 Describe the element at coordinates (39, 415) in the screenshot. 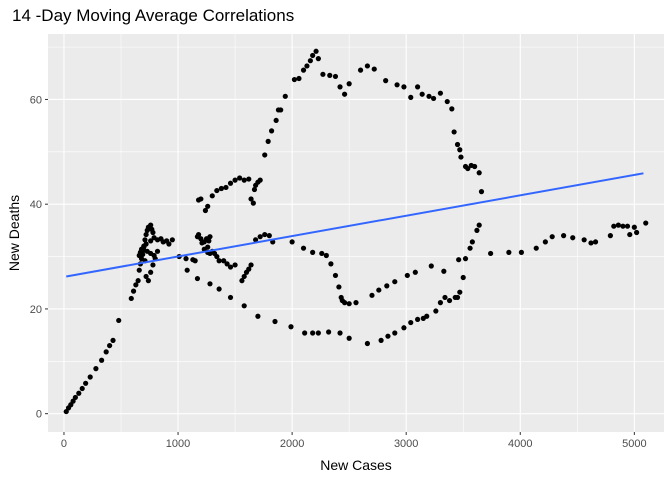

I see `y-tick-label: 0` at that location.